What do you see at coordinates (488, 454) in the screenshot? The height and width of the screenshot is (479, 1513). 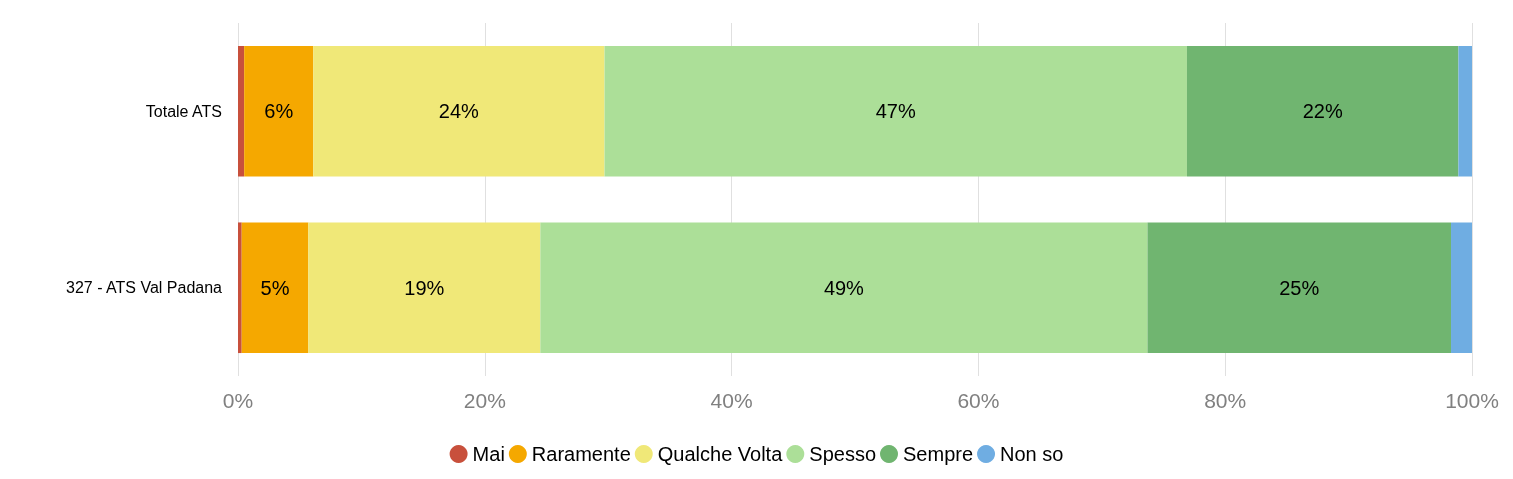 I see `legend-label: Mai` at bounding box center [488, 454].